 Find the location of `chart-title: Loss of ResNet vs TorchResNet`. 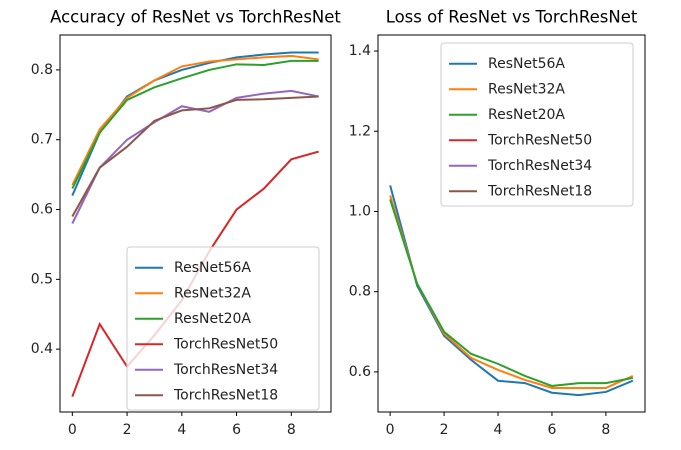

chart-title: Loss of ResNet vs TorchResNet is located at coordinates (512, 17).